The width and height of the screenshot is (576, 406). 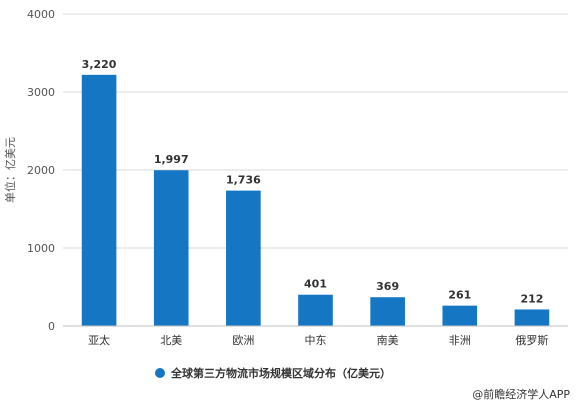 I want to click on x-category-label: 俄罗斯, so click(x=531, y=340).